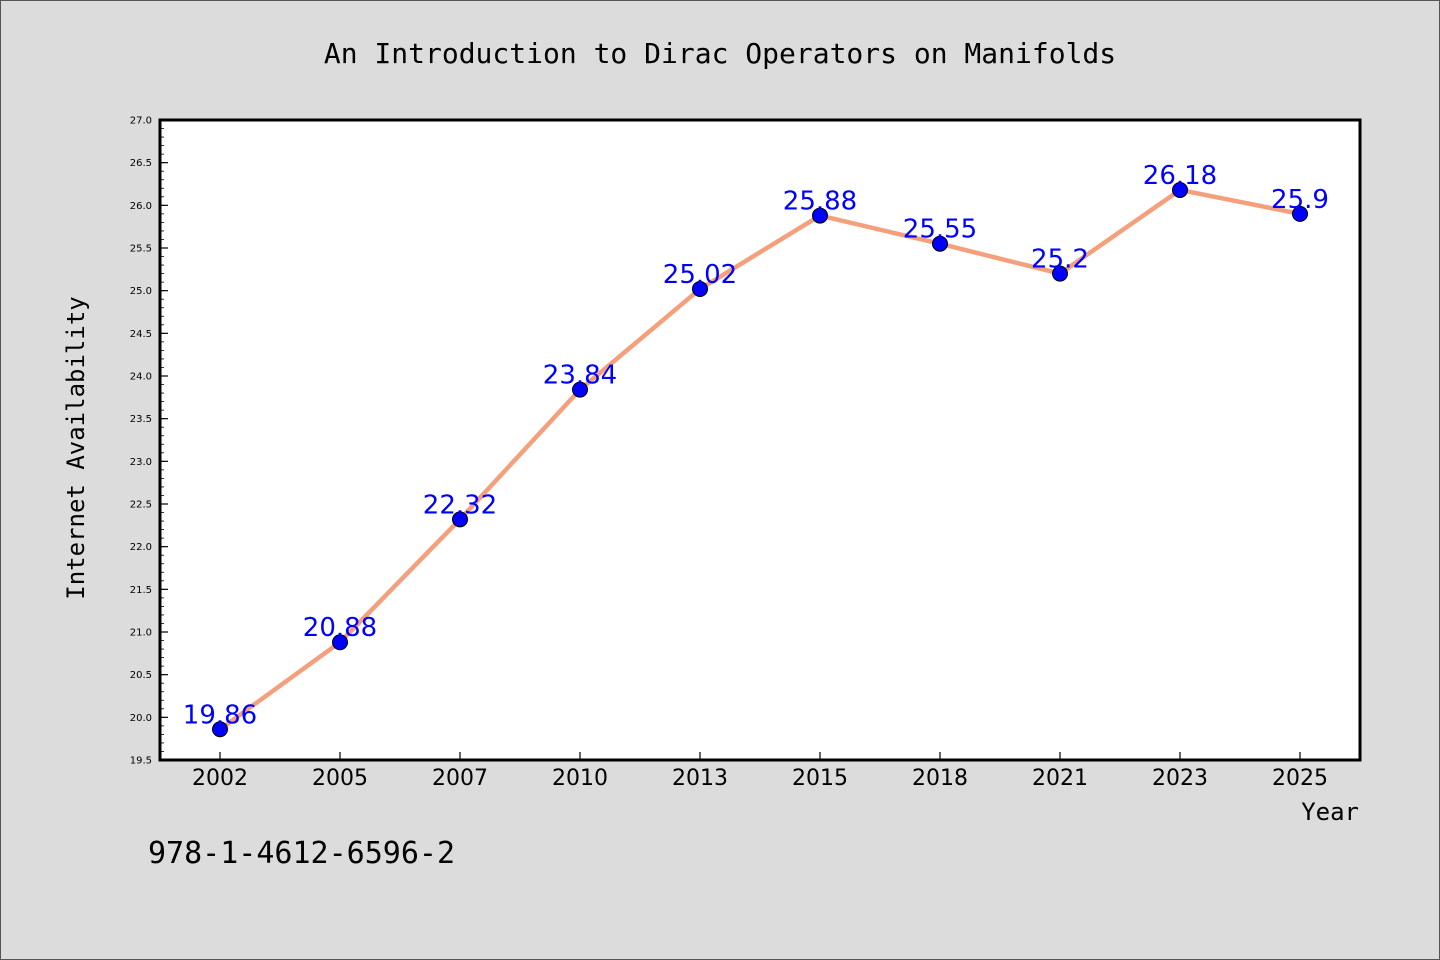 This screenshot has width=1440, height=960. Describe the element at coordinates (220, 778) in the screenshot. I see `x-tick-label: 2002` at that location.